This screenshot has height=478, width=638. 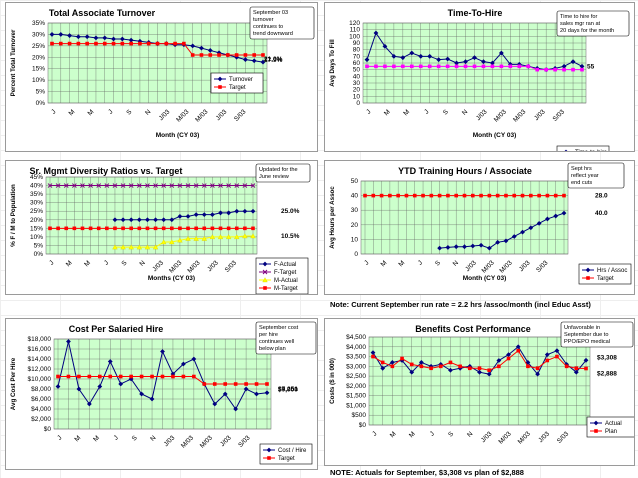 What do you see at coordinates (485, 278) in the screenshot?
I see `x-axis-label: Month (CY 03)` at bounding box center [485, 278].